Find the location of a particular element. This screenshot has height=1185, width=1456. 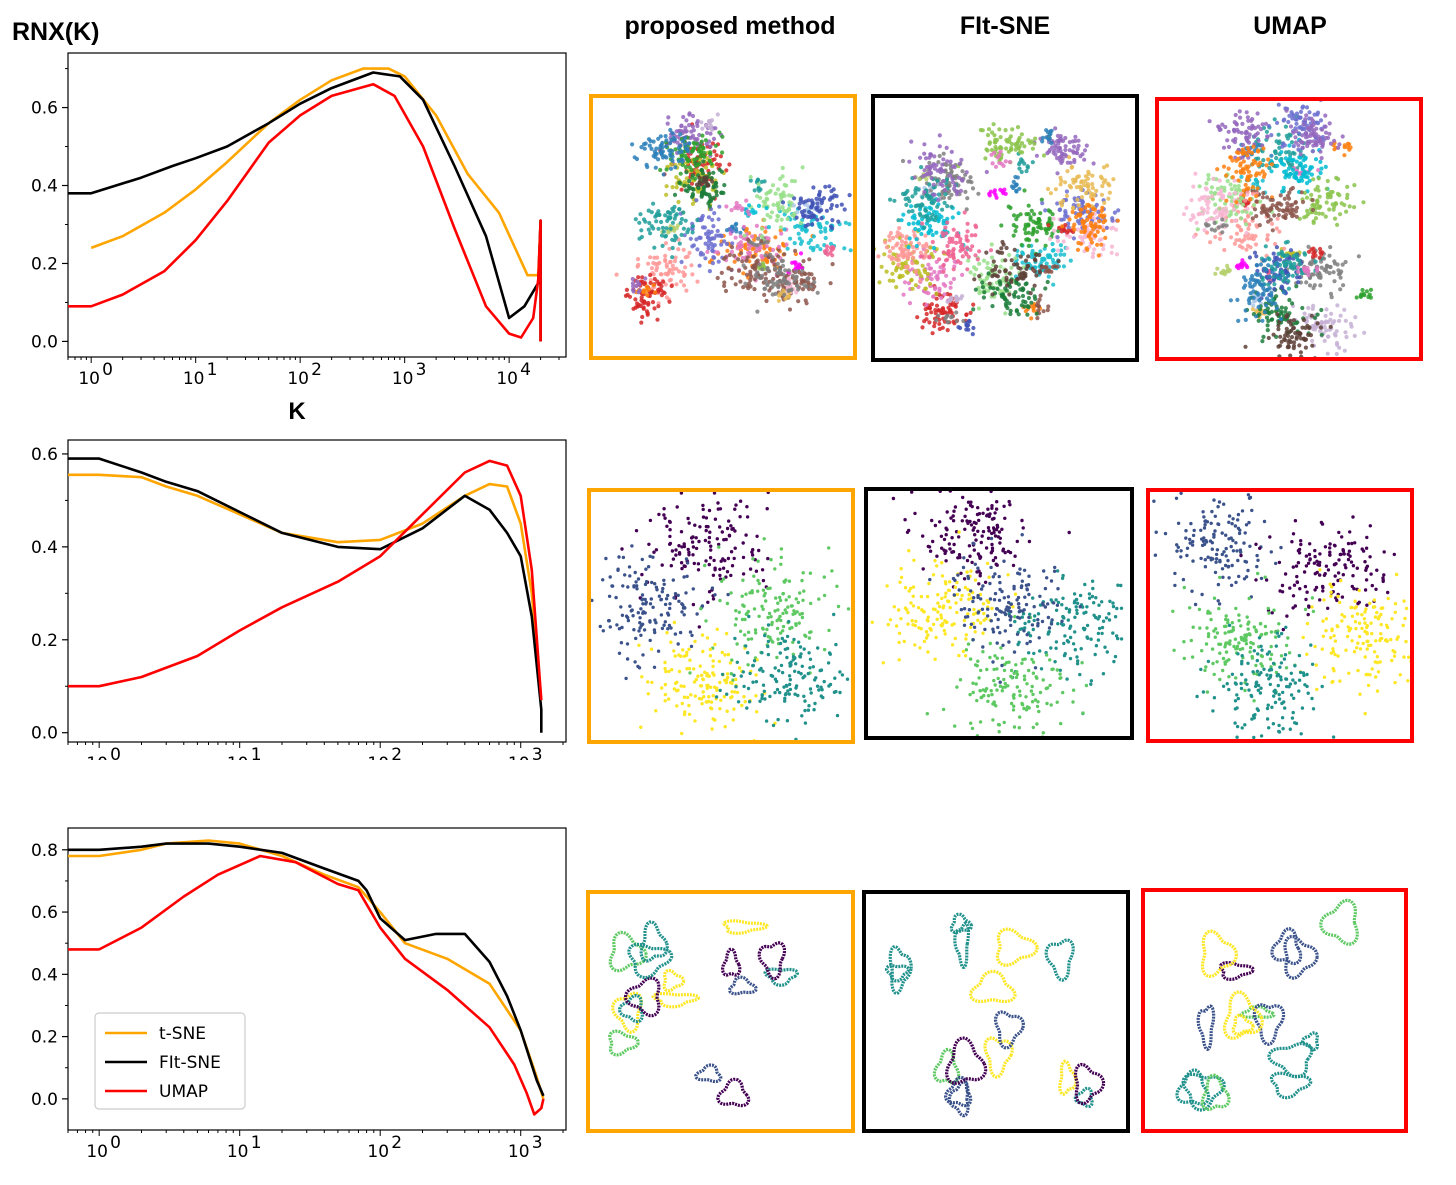

legend-label: FIt-SNE is located at coordinates (190, 1063).